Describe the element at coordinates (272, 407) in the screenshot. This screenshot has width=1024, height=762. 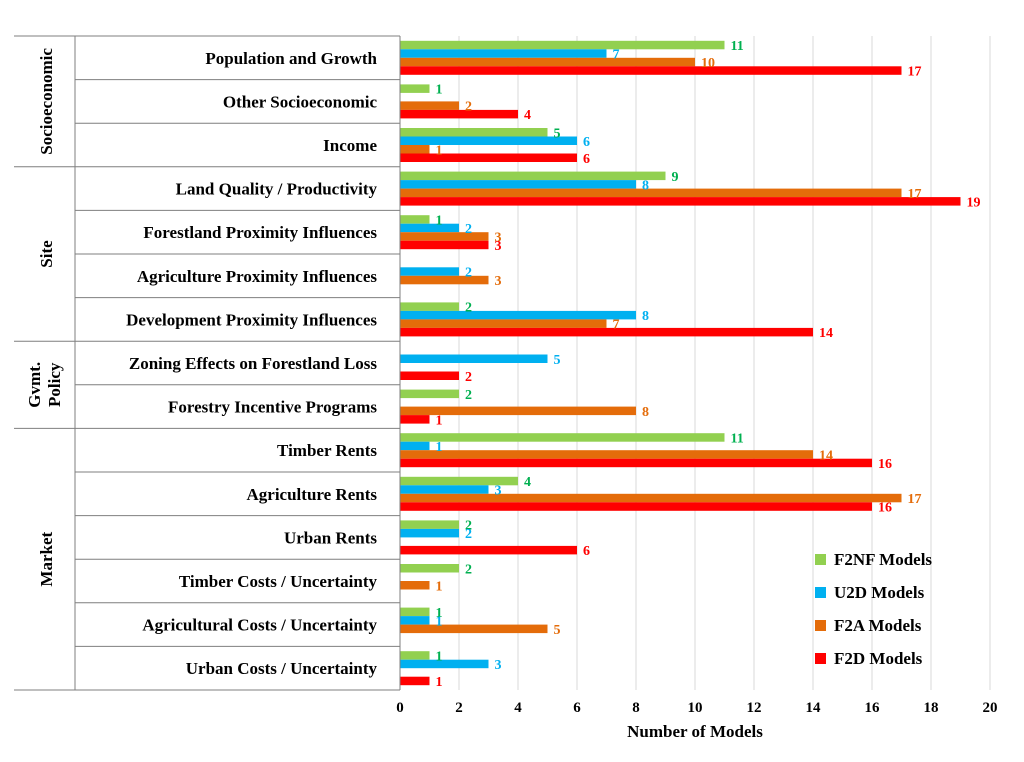
I see `category-label: Forestry Incentive Programs` at that location.